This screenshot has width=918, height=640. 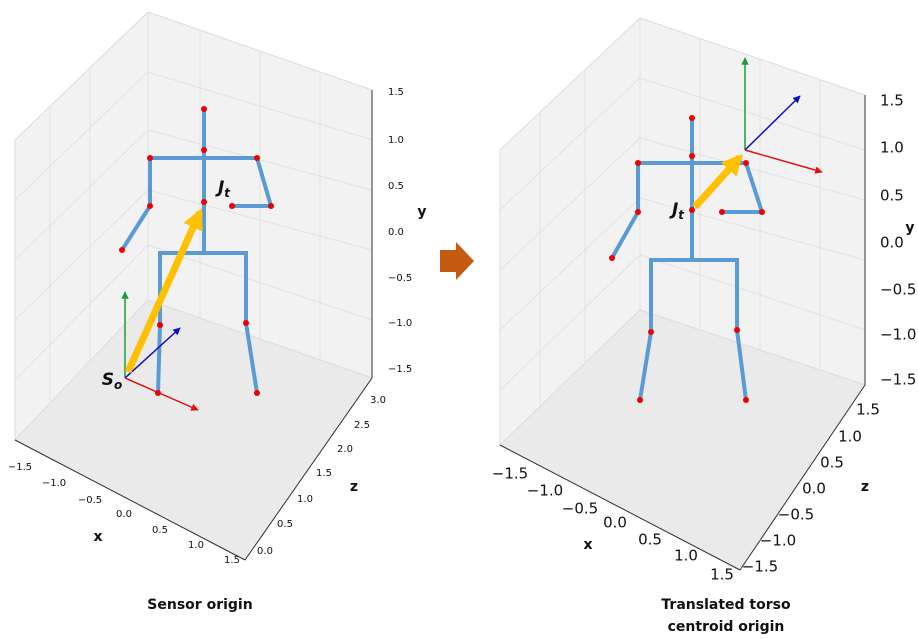 I want to click on caption: centroid origin, so click(x=726, y=627).